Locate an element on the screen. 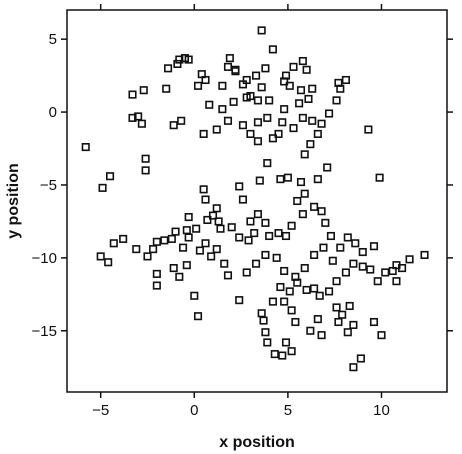  x-tick-label: 0 is located at coordinates (194, 410).